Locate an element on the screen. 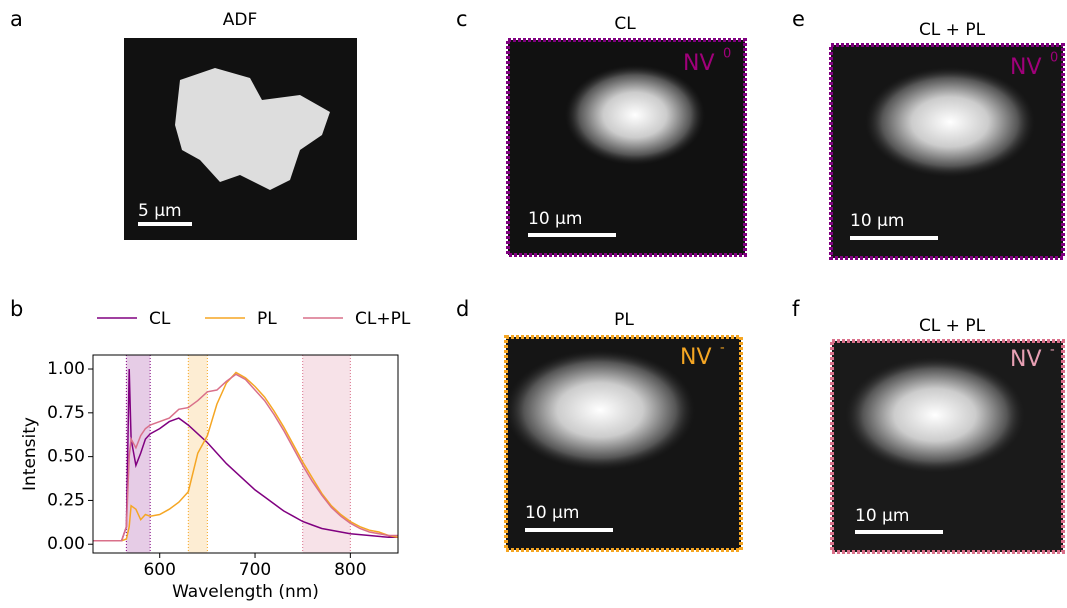  y-tick-label: 0.25 is located at coordinates (66, 500).